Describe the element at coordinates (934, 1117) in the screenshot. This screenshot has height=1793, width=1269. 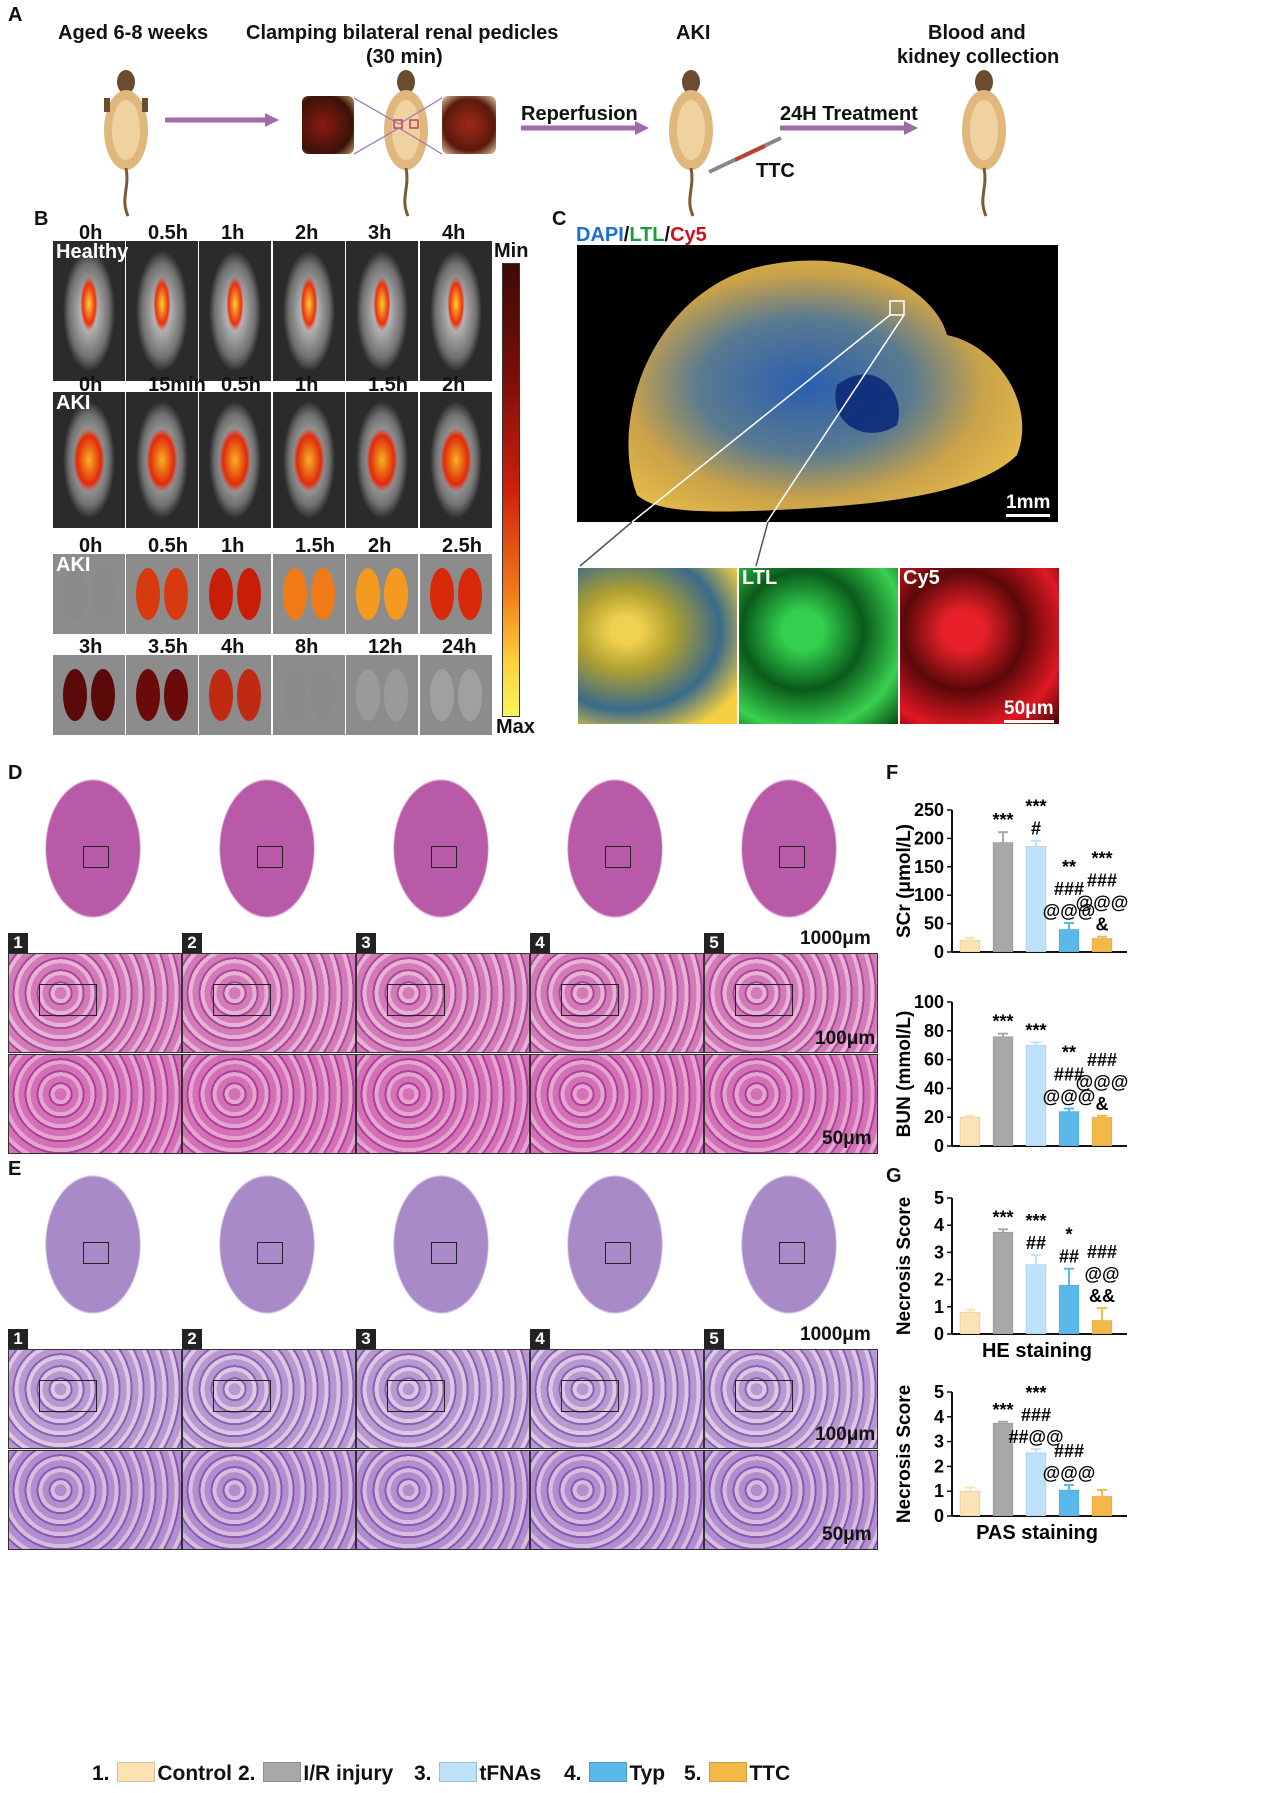
I see `y-tick-label: 20` at that location.